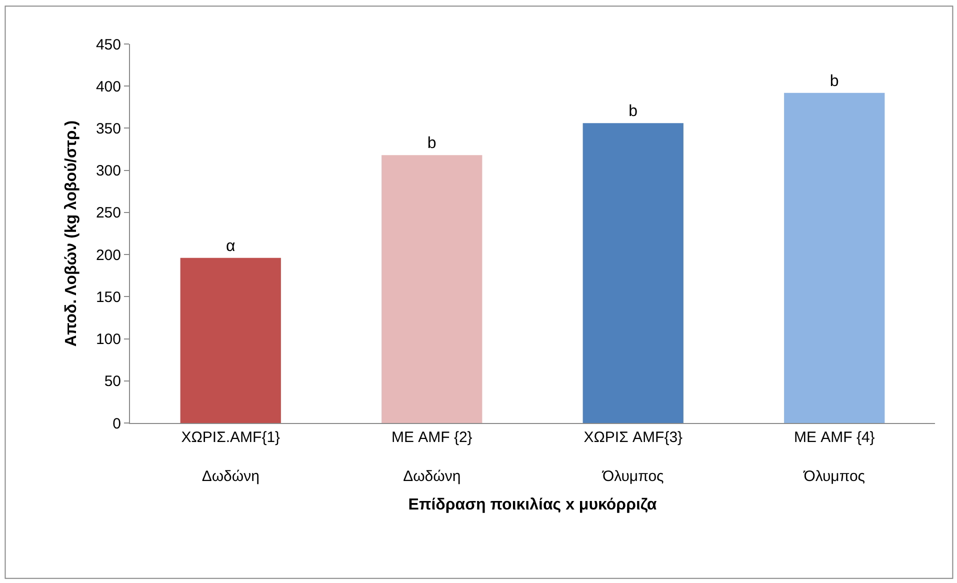 This screenshot has width=957, height=583. I want to click on y-tick-label: 0, so click(116, 423).